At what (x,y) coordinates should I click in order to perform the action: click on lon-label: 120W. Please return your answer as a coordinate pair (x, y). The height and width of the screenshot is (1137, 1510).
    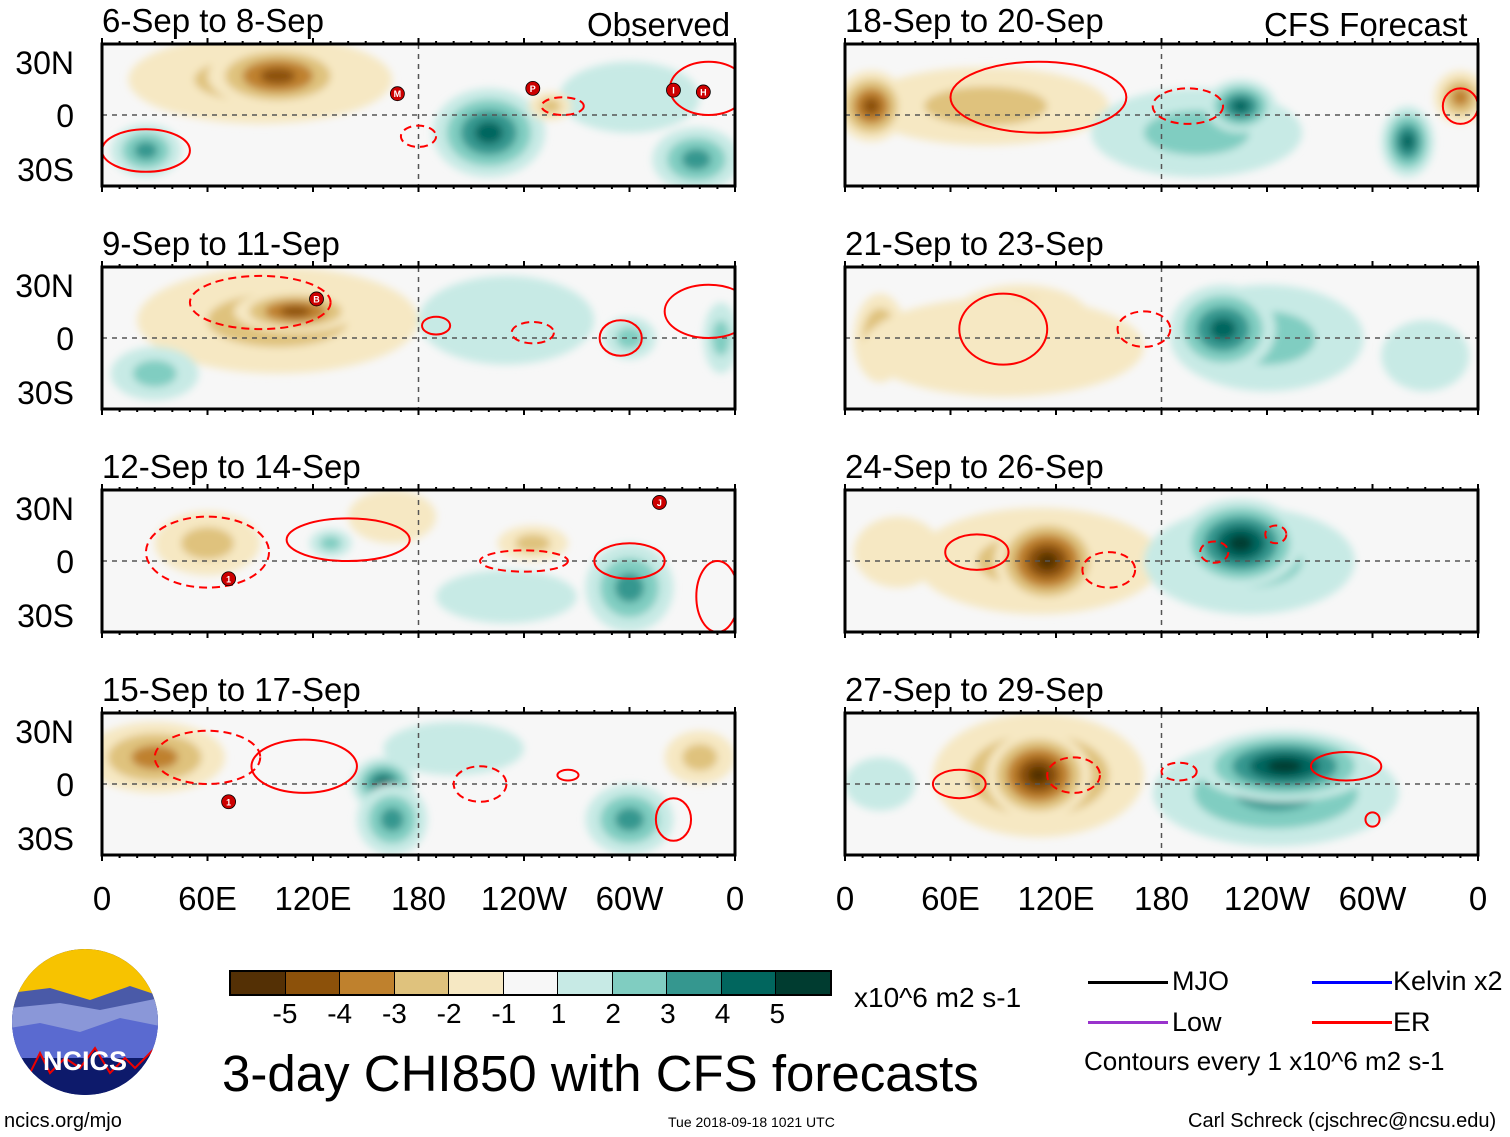
    Looking at the image, I should click on (1267, 898).